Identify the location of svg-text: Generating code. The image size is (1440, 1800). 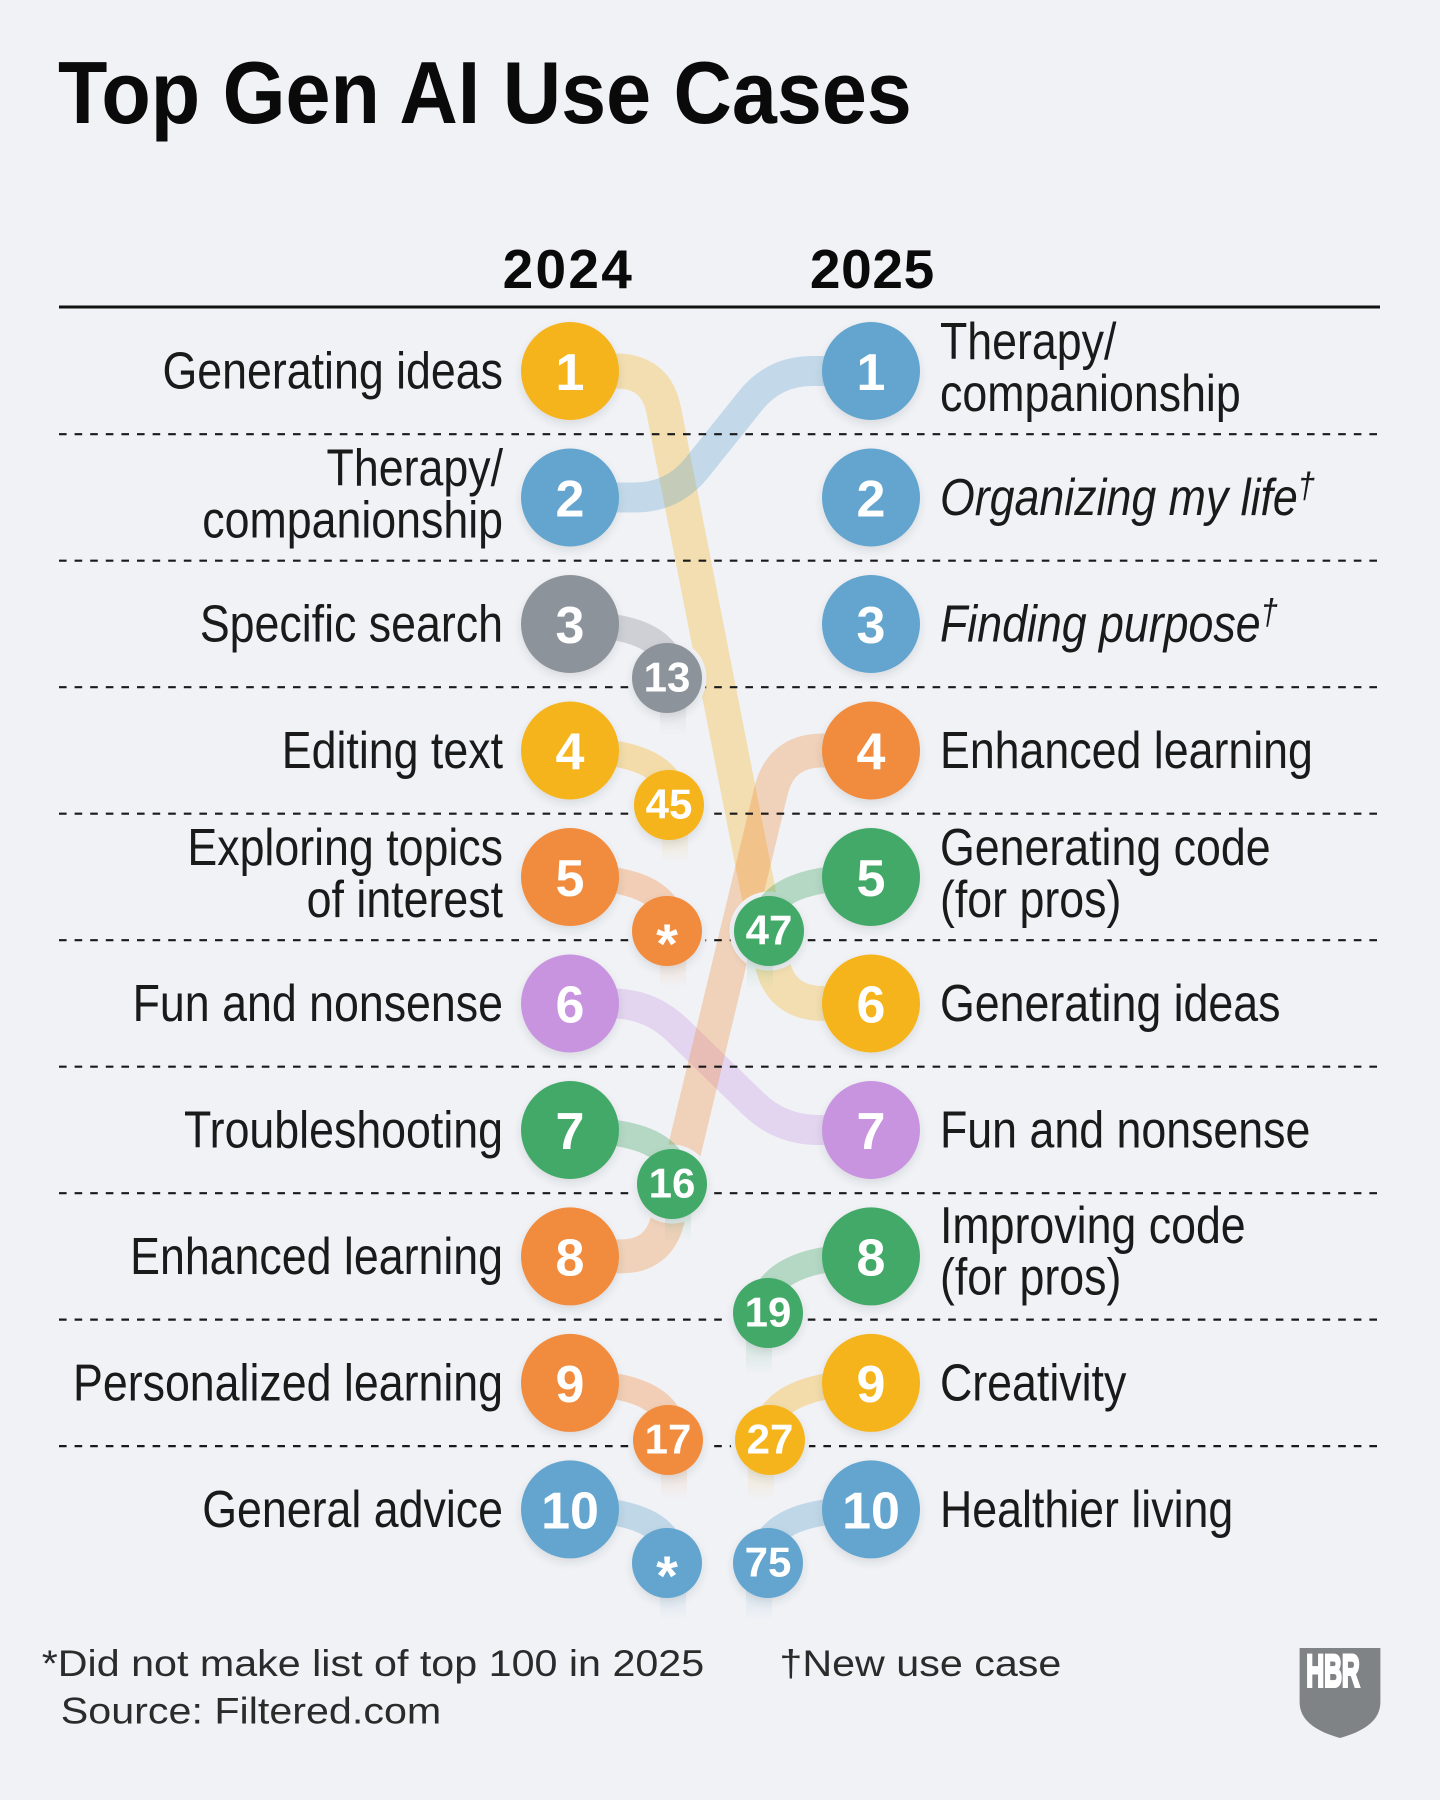
(1105, 848).